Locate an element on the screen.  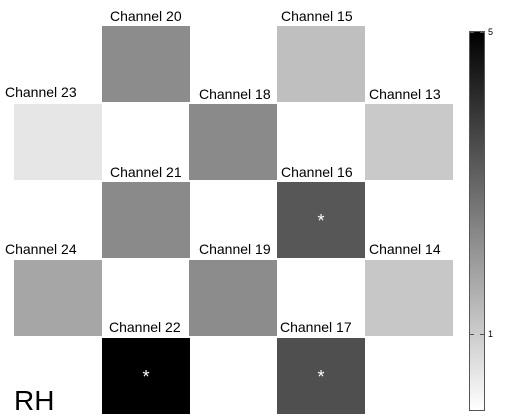
channel-label: Channel 20 is located at coordinates (146, 16).